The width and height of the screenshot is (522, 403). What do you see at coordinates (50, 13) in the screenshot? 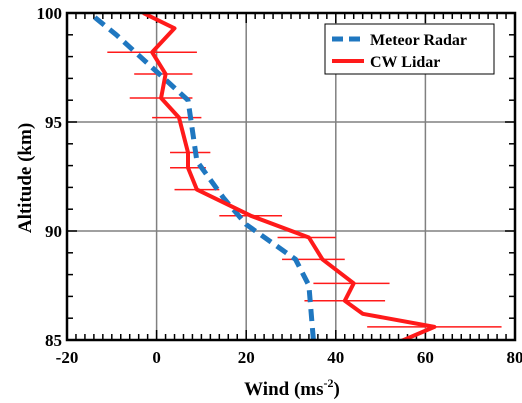
I see `y-tick-label: 100` at bounding box center [50, 13].